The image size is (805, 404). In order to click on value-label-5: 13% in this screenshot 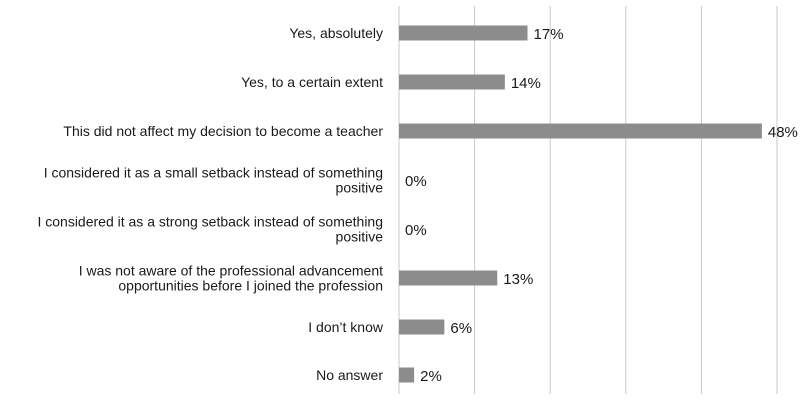, I will do `click(518, 279)`.